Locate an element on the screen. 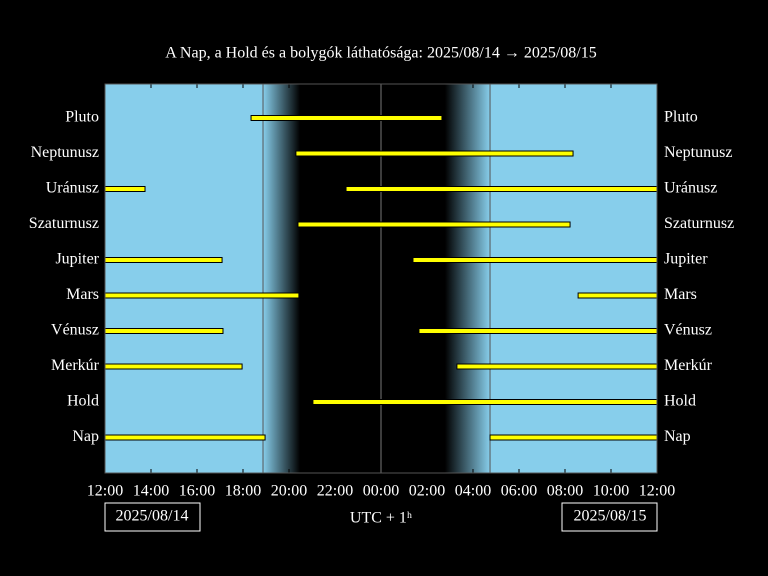  start-date: 2025/08/14 is located at coordinates (152, 516).